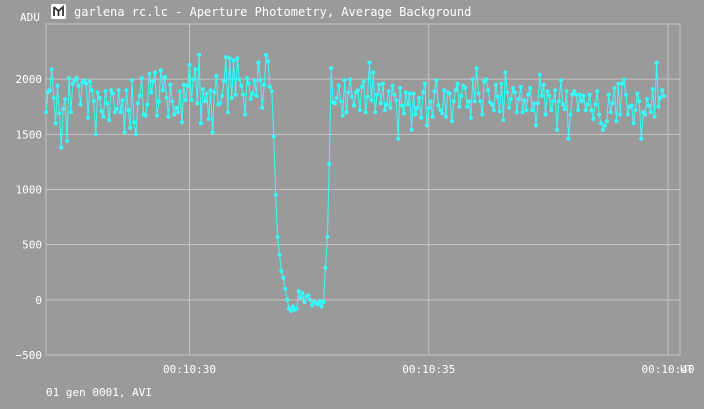 This screenshot has height=409, width=704. Describe the element at coordinates (30, 17) in the screenshot. I see `y-axis-label: ADU` at that location.